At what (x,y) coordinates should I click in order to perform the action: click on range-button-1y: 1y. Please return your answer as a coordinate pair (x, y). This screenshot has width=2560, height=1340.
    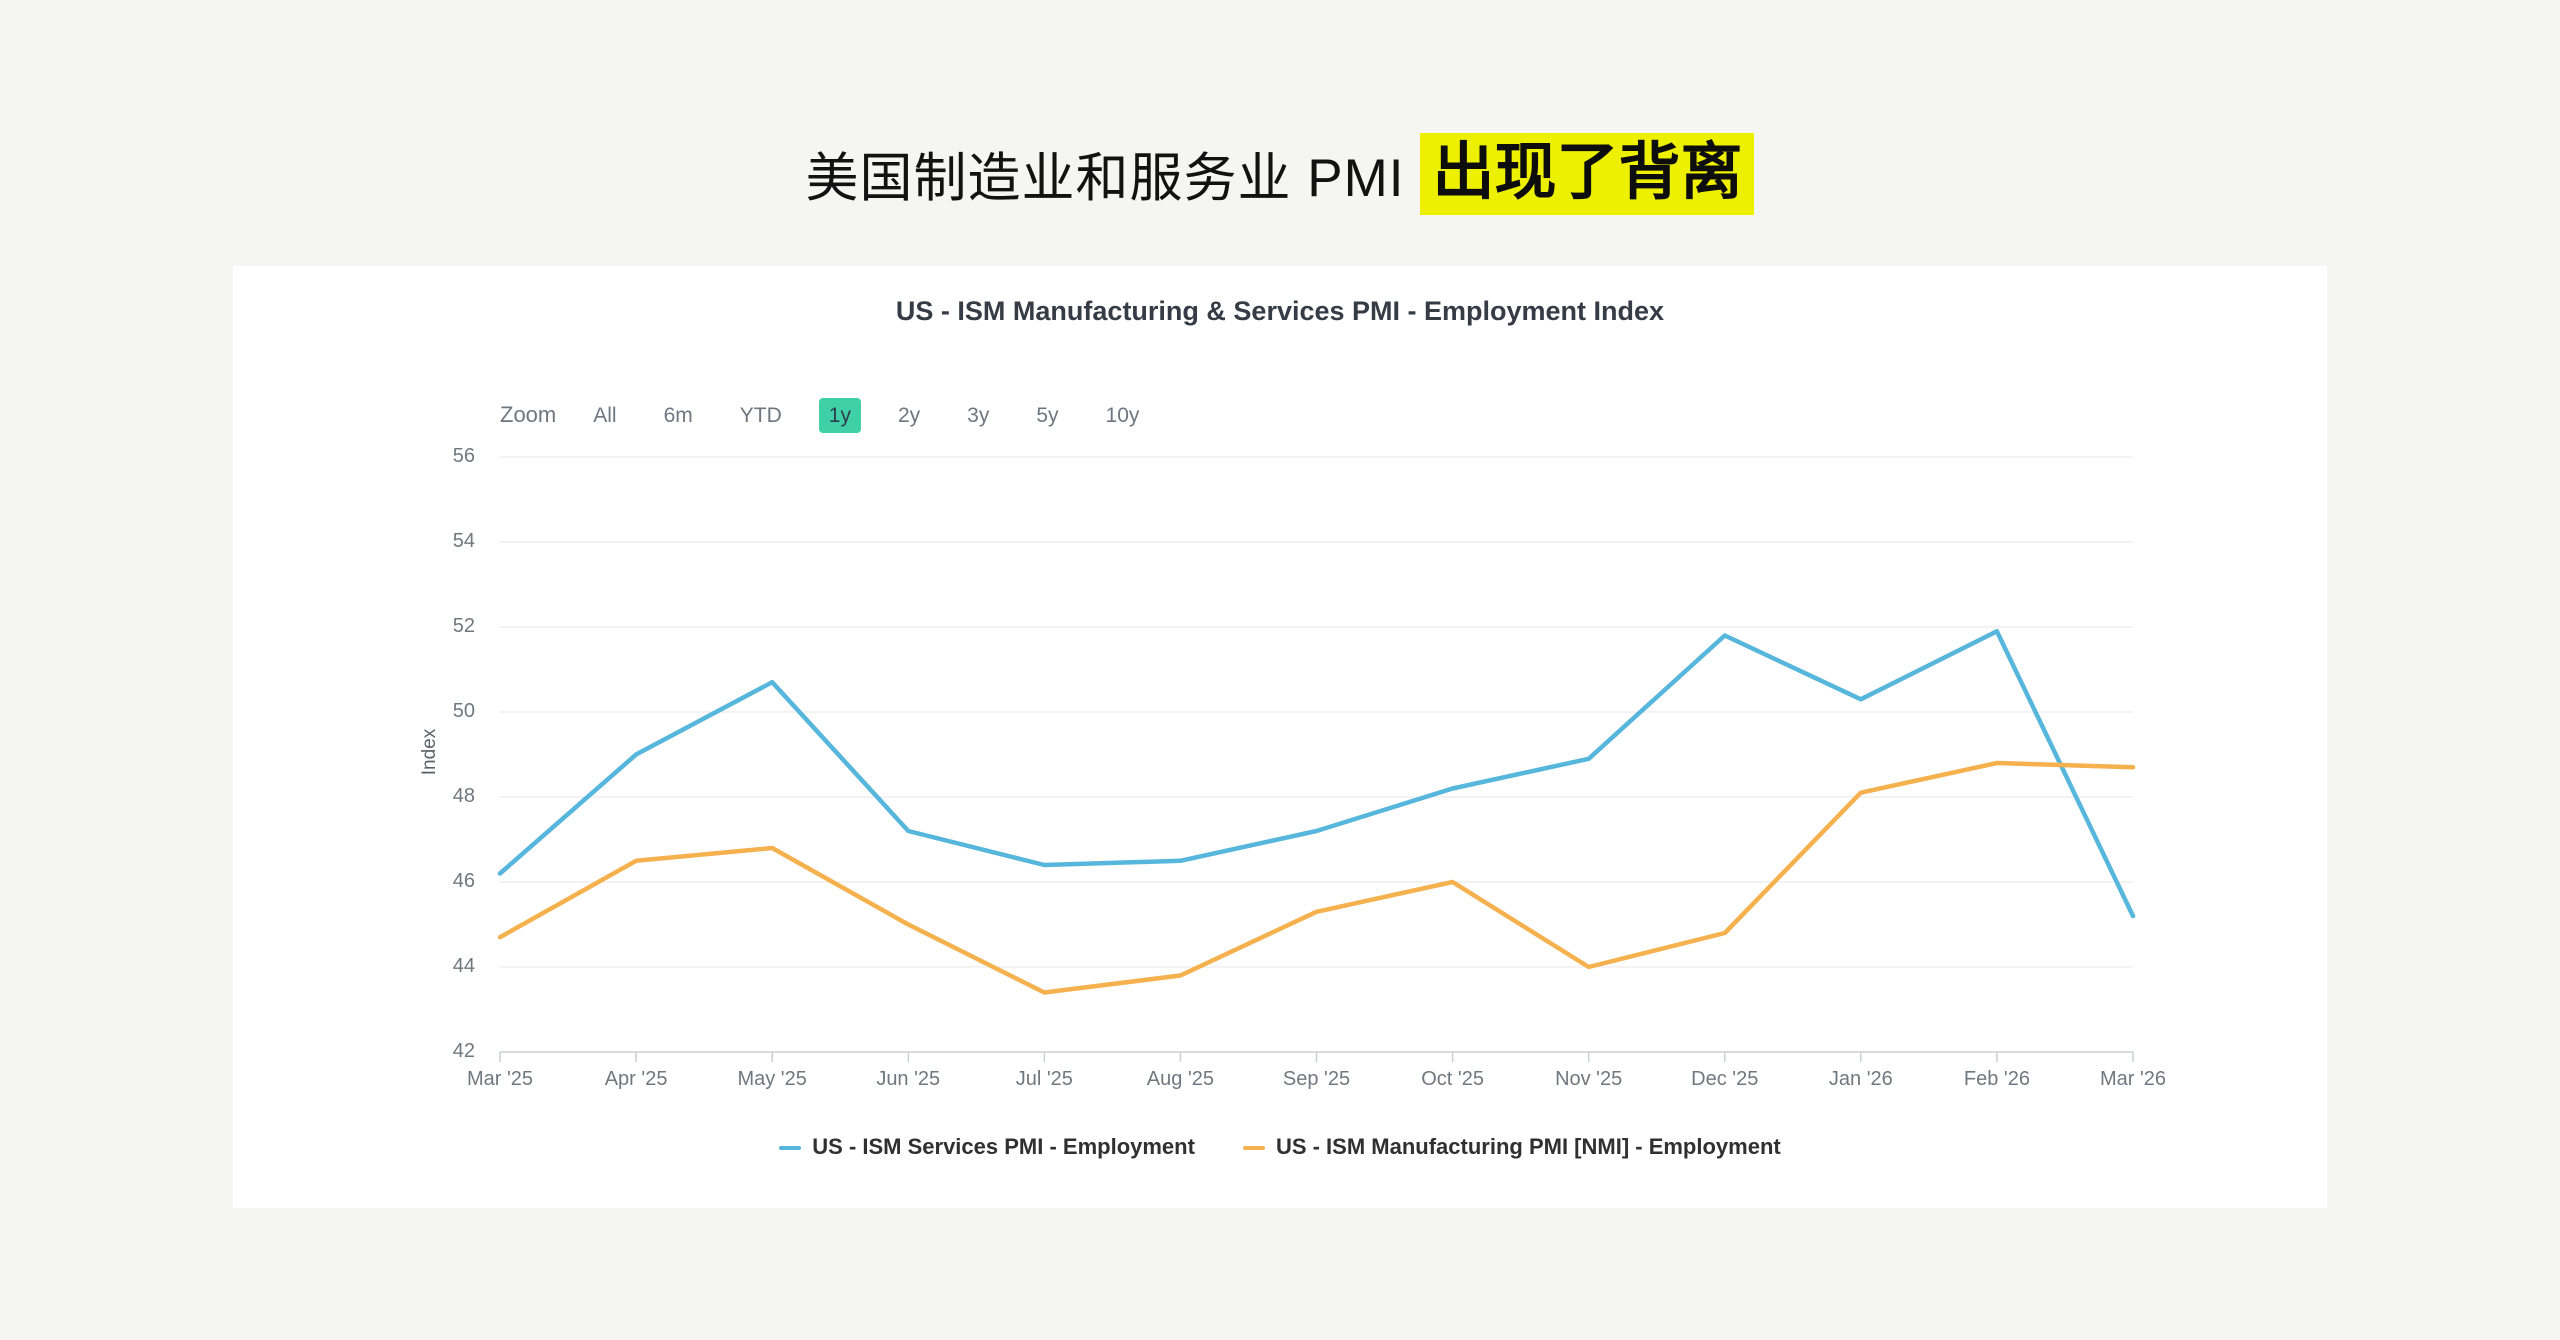
    Looking at the image, I should click on (839, 415).